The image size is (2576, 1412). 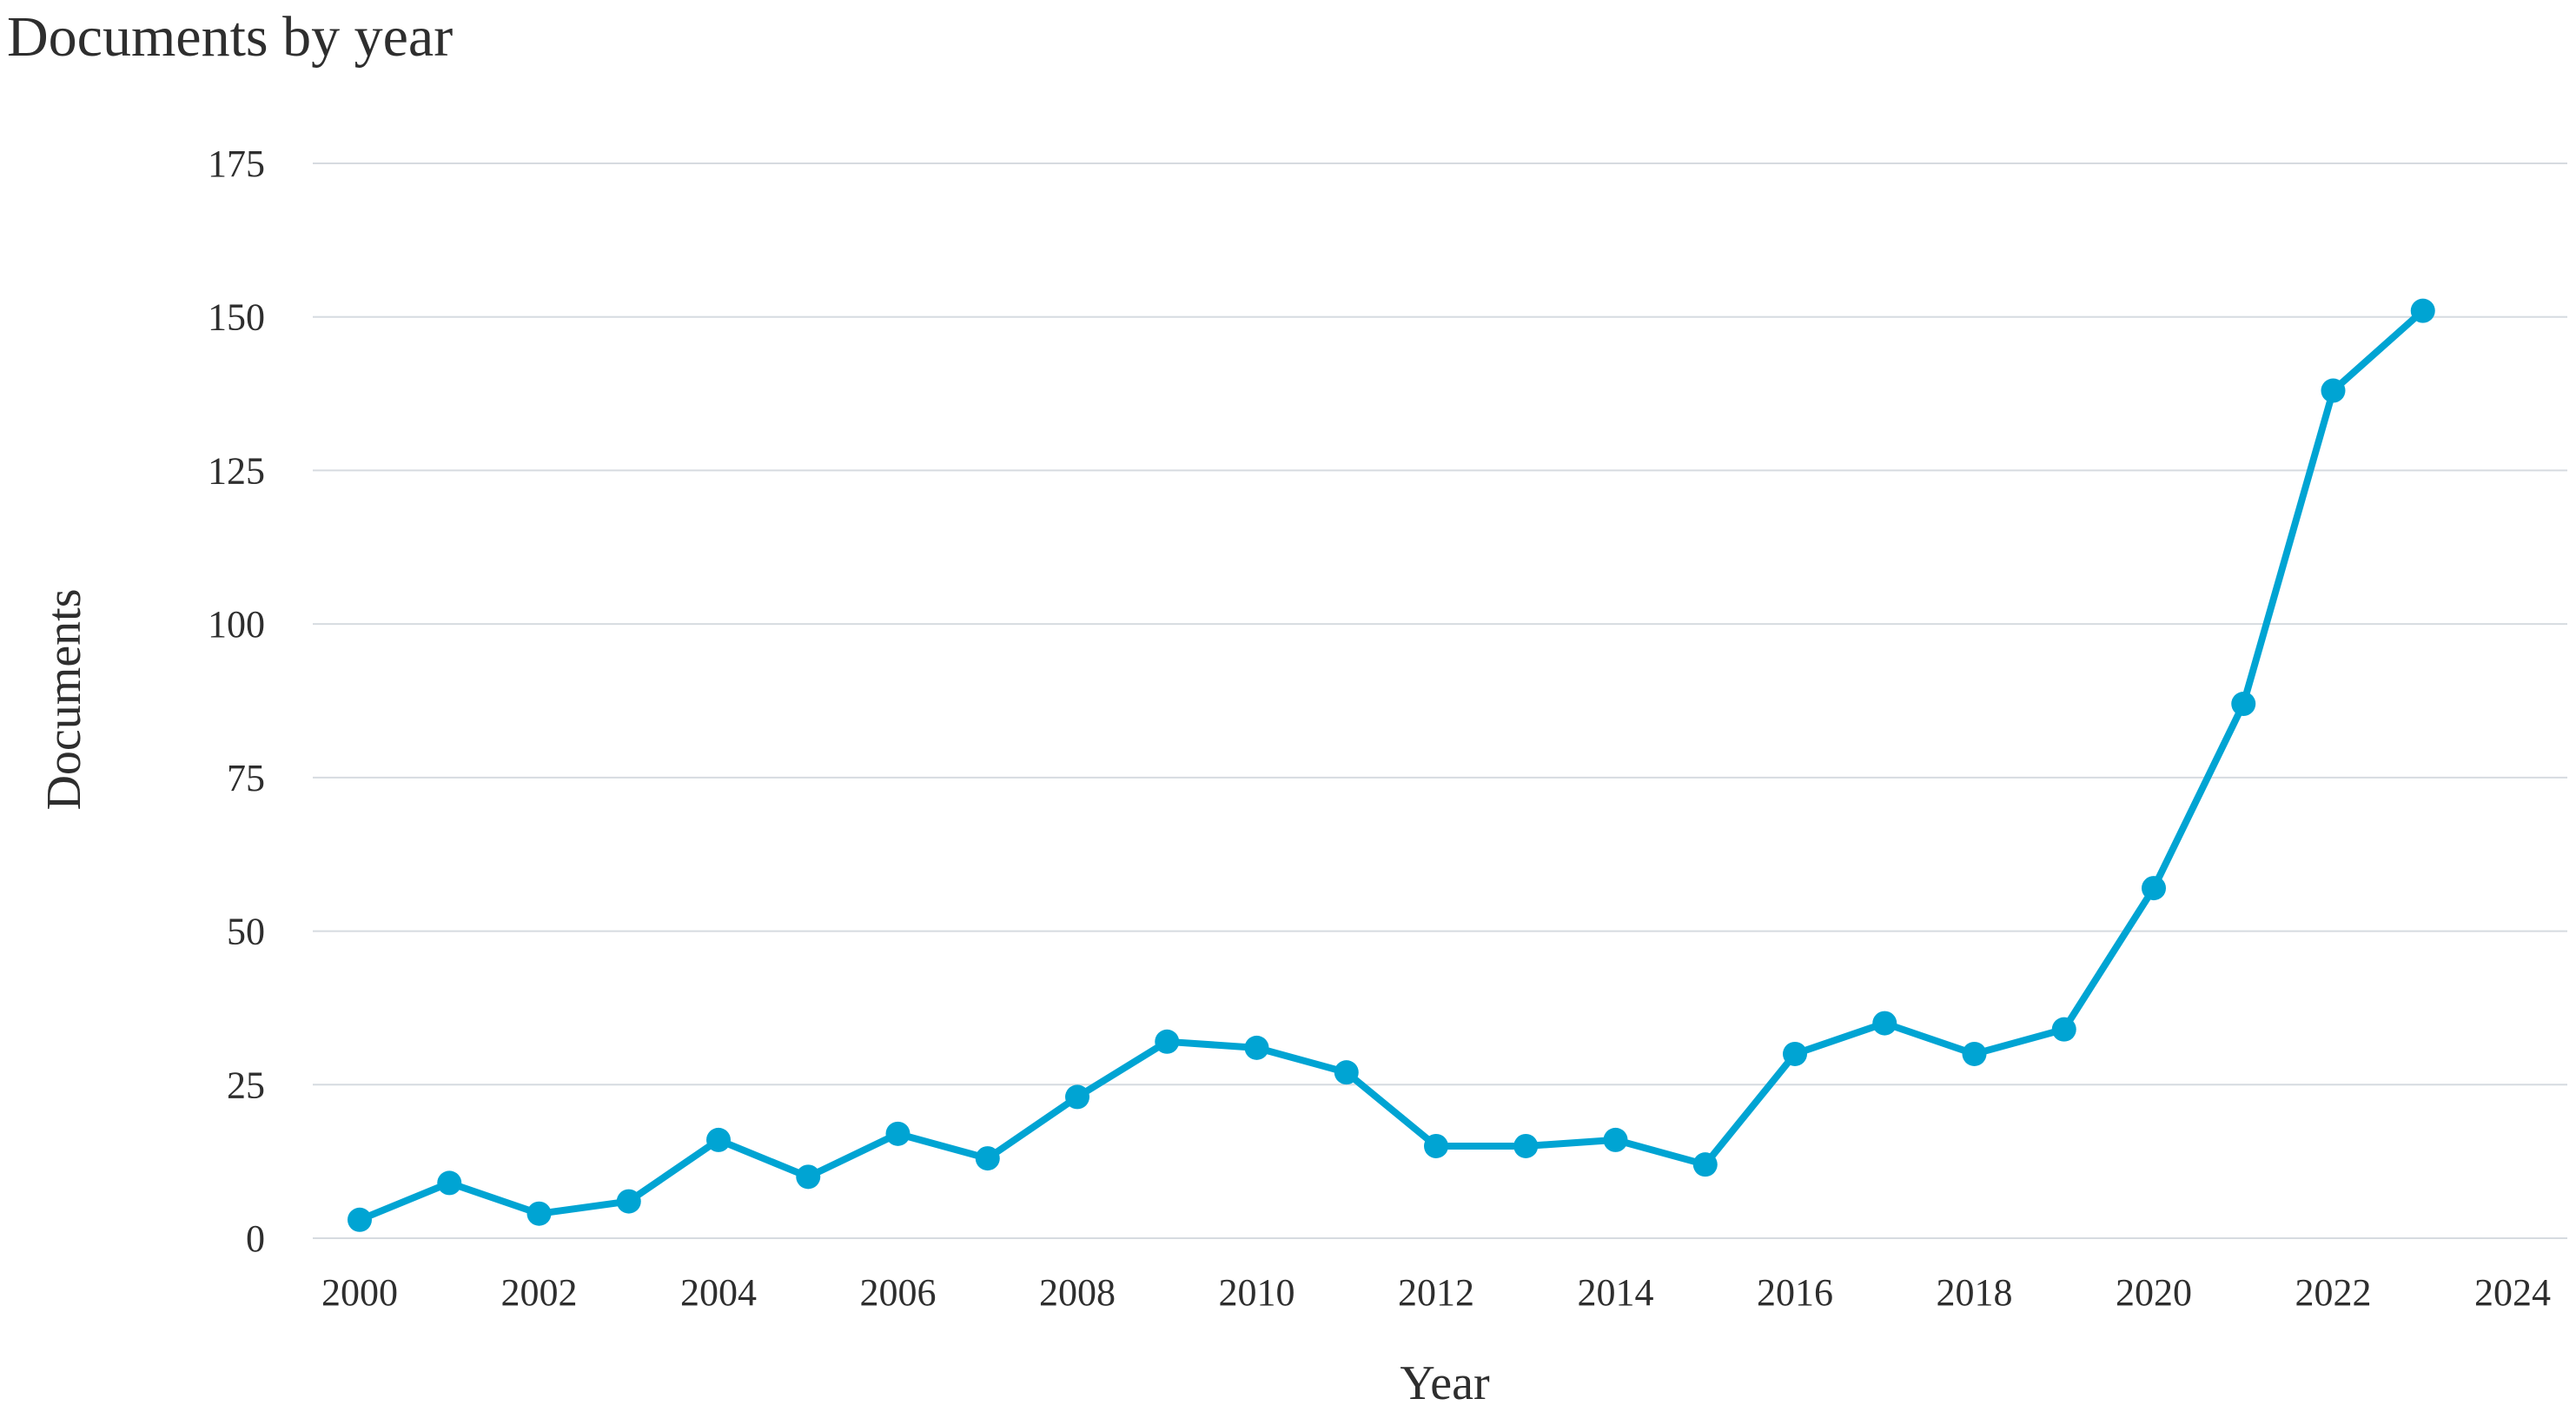 I want to click on x-tick-label-2024: 2024, so click(x=2512, y=1292).